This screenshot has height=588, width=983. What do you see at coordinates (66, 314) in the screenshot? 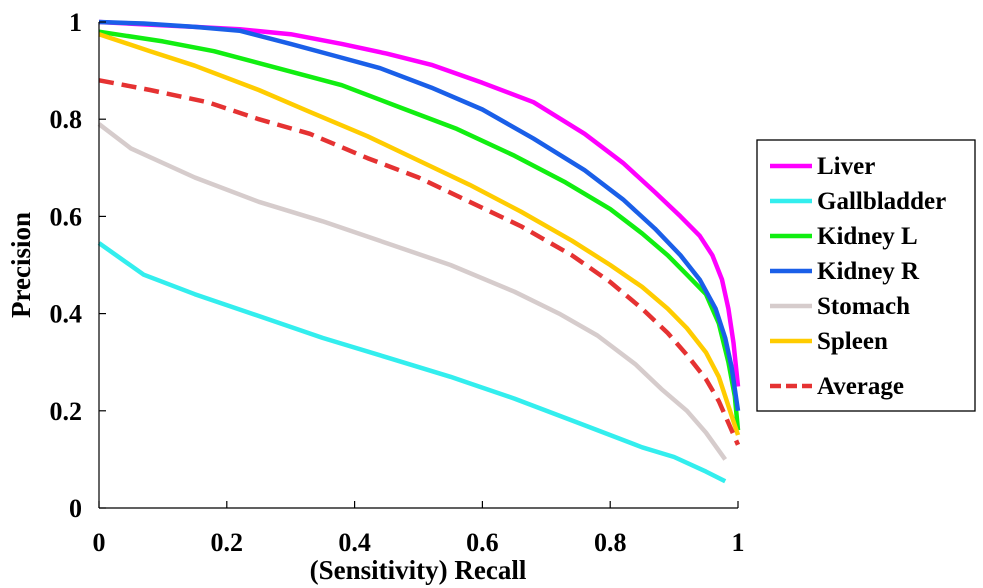
I see `y-tick-label: 0.4` at bounding box center [66, 314].